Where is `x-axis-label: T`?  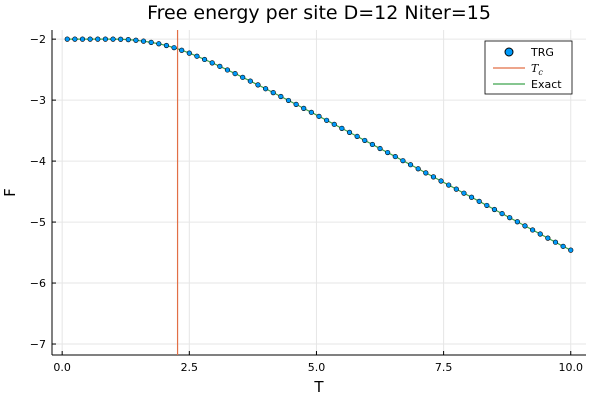
x-axis-label: T is located at coordinates (318, 387).